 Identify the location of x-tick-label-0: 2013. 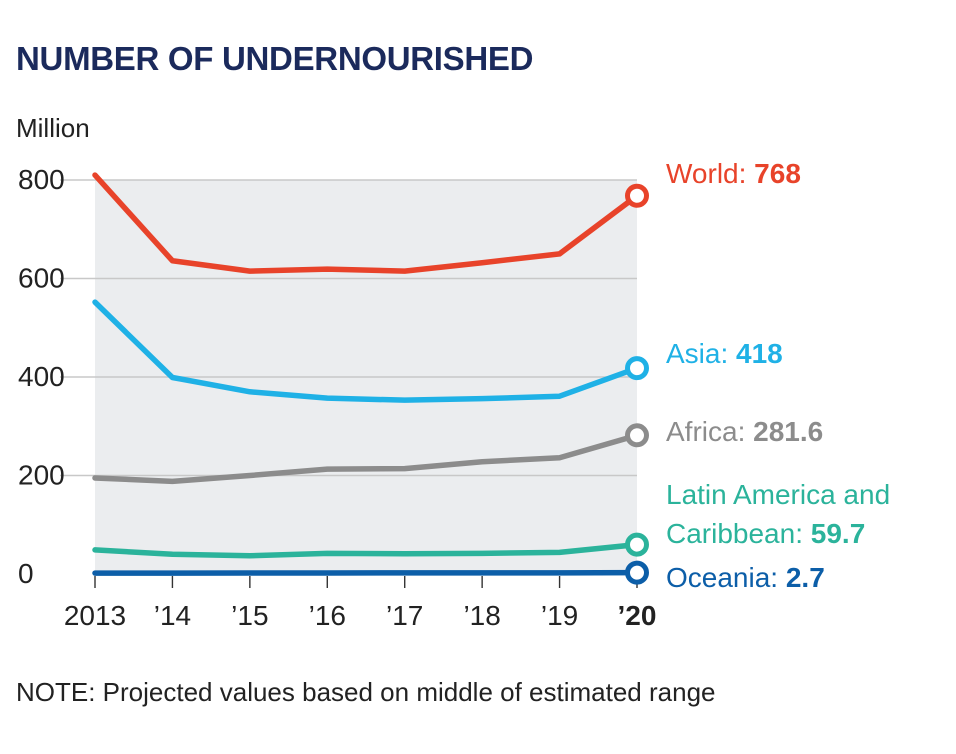
(95, 615).